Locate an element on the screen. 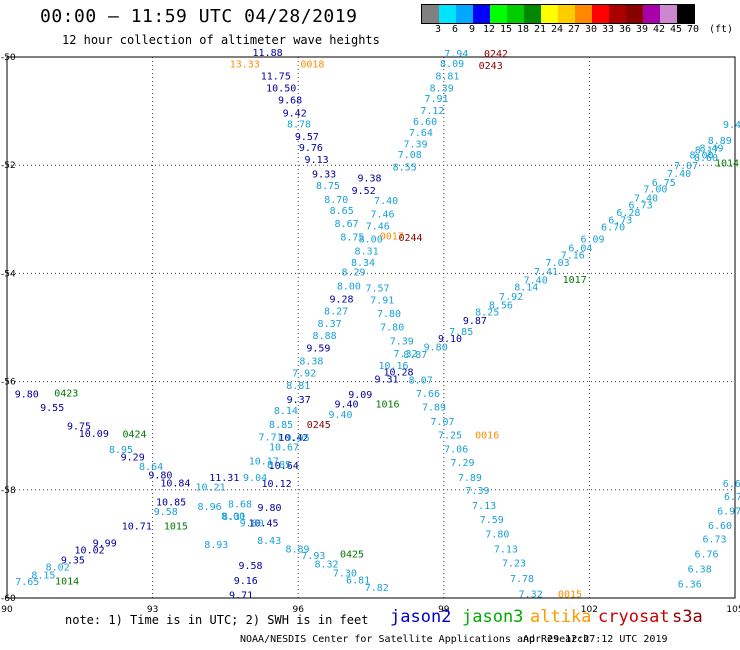  lat-label: -58 is located at coordinates (8, 491).